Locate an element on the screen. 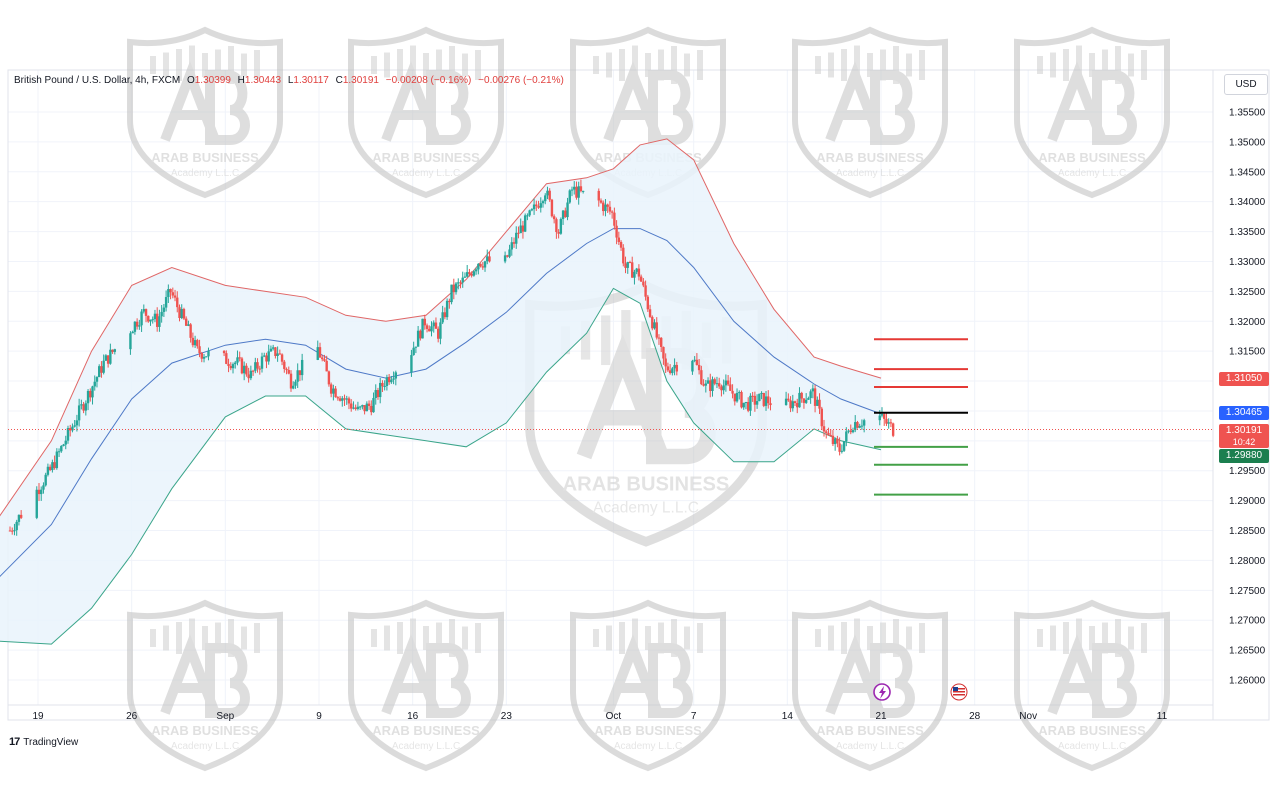  time-axis: 19 26 Sep 9 16 23 Oct 7 14 21 28 Nov 11 is located at coordinates (599, 716).